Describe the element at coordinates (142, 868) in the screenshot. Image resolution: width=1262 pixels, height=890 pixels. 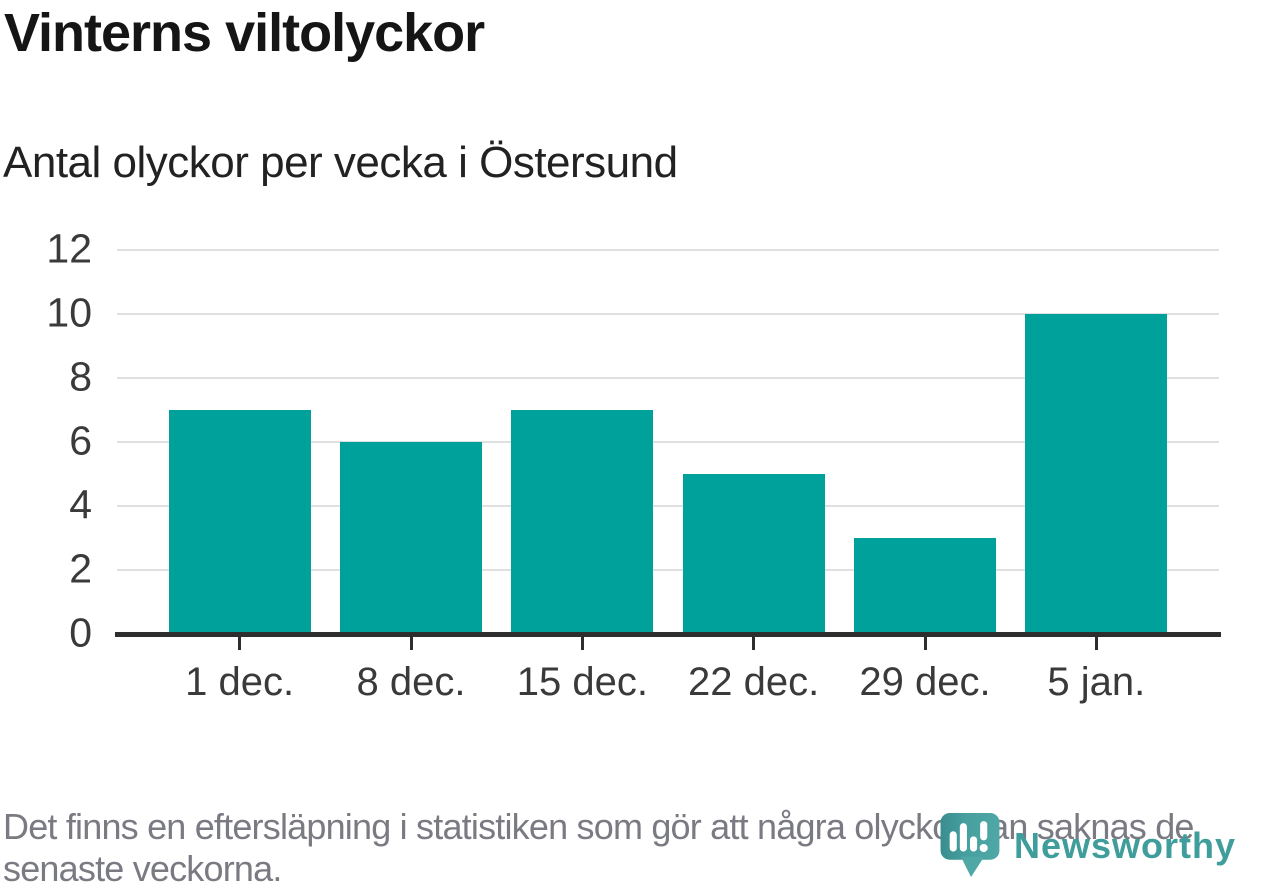
I see `footnote-line-2: senaste veckorna.` at that location.